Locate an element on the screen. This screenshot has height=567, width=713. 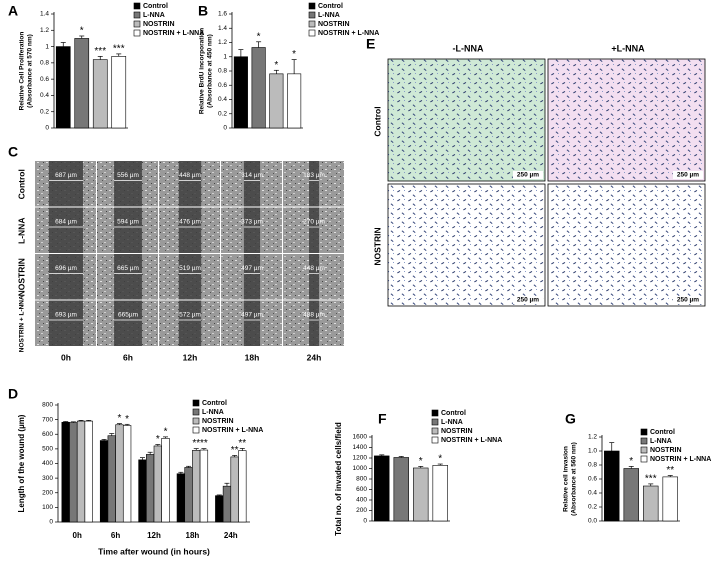
measurement: 488 µm is located at coordinates (314, 315).